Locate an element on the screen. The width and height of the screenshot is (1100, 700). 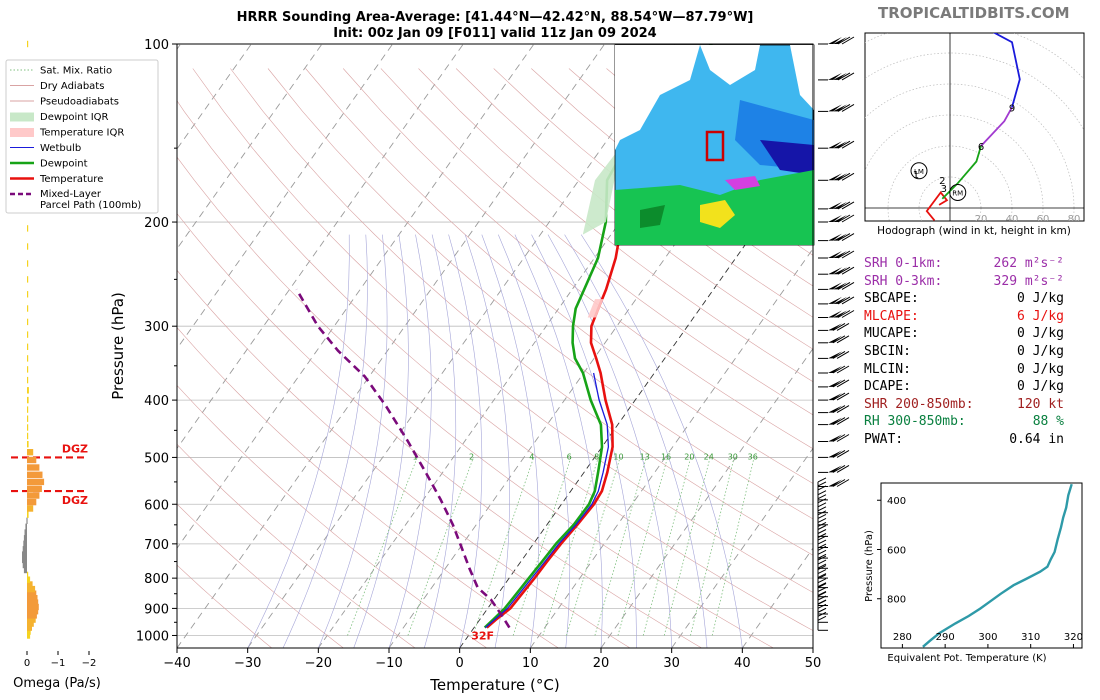
legend-label: Temperature IQR is located at coordinates (81, 133).